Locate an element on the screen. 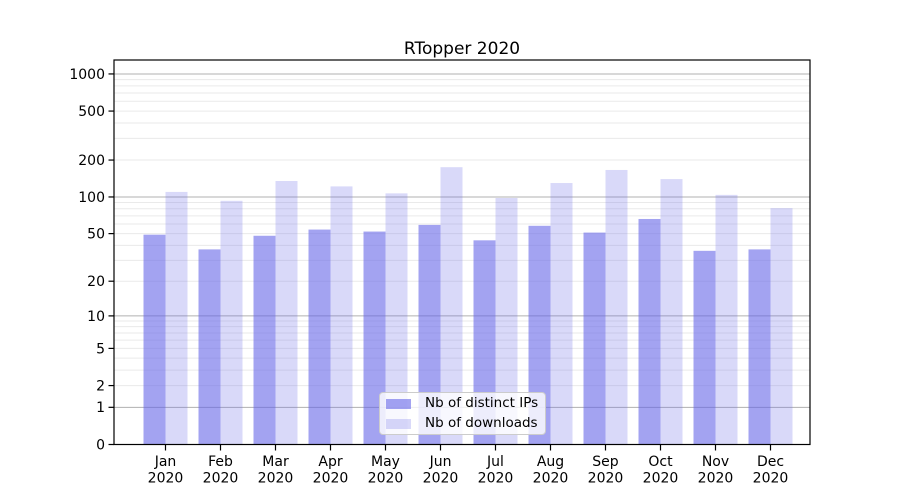  bar-distinct-ips-jun is located at coordinates (429, 334).